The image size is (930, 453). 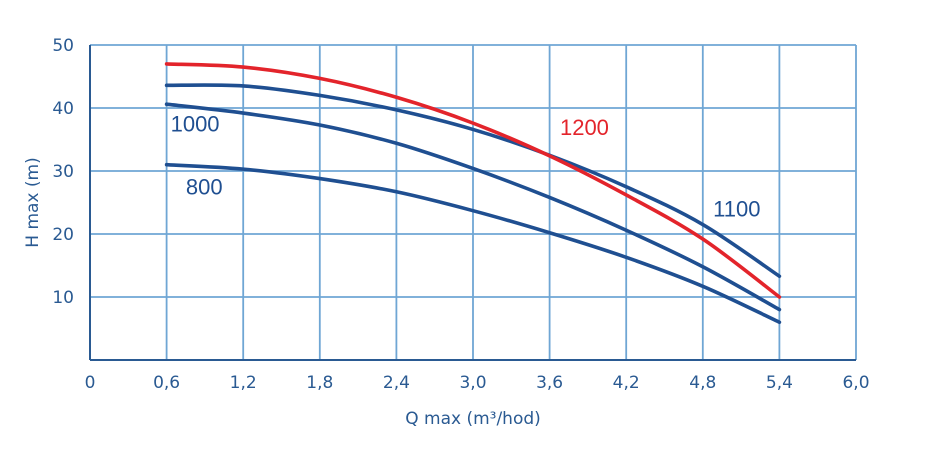 I want to click on series-label-1000: 1000, so click(x=195, y=123).